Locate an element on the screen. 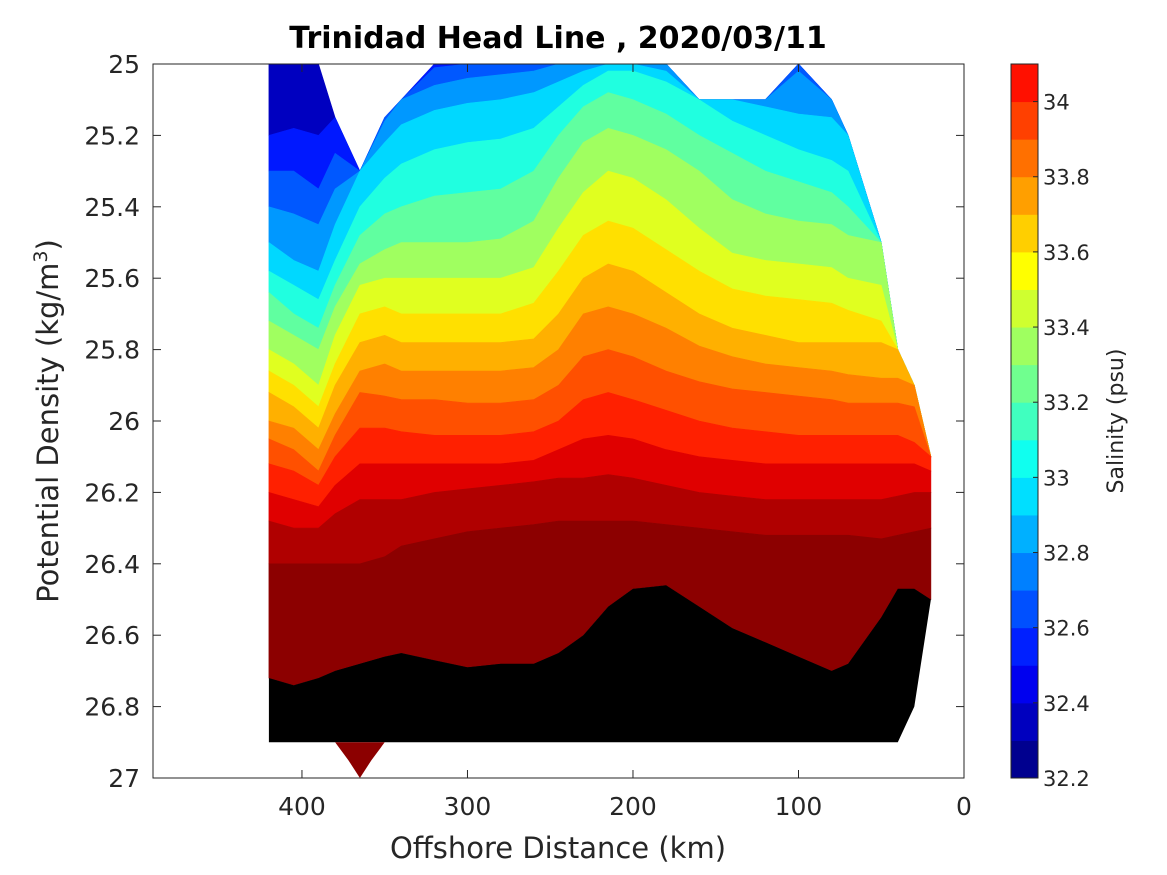 Image resolution: width=1167 pixels, height=875 pixels. colorbar: 32.2 32.4 32.6 32.8 33 33.2 33.4 33.6 33.8 34 is located at coordinates (1050, 427).